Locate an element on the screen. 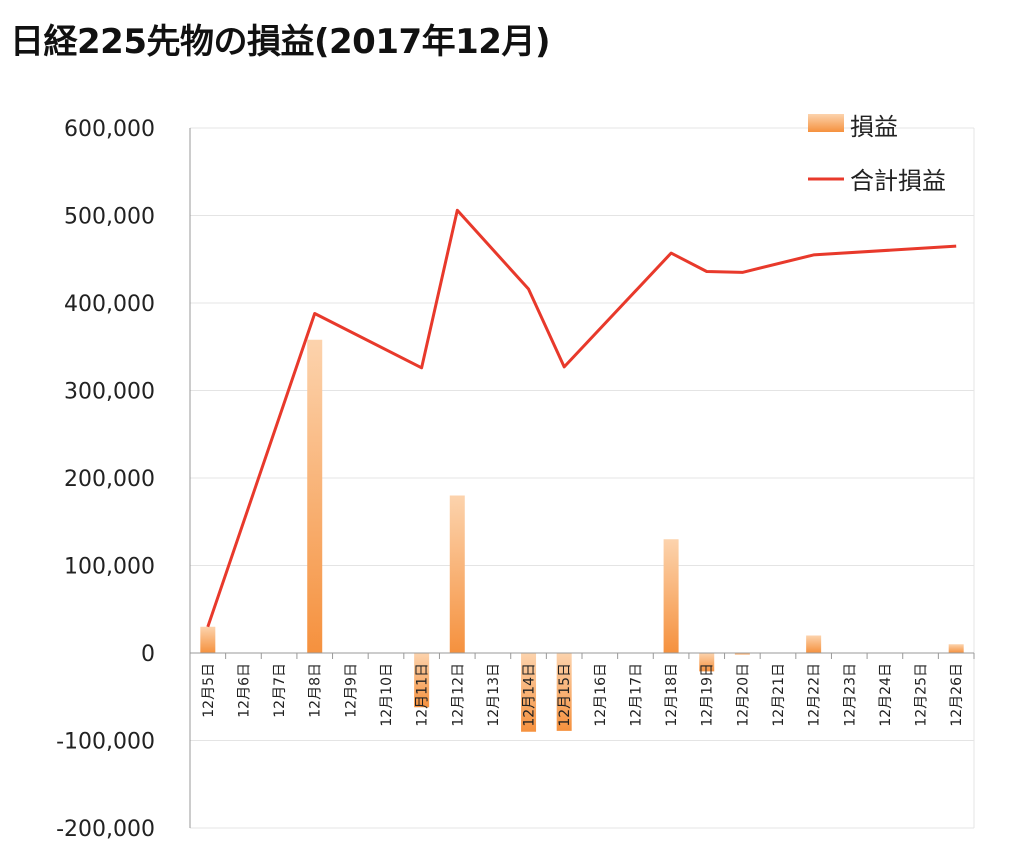  legend: 損益 合計損益 is located at coordinates (877, 154).